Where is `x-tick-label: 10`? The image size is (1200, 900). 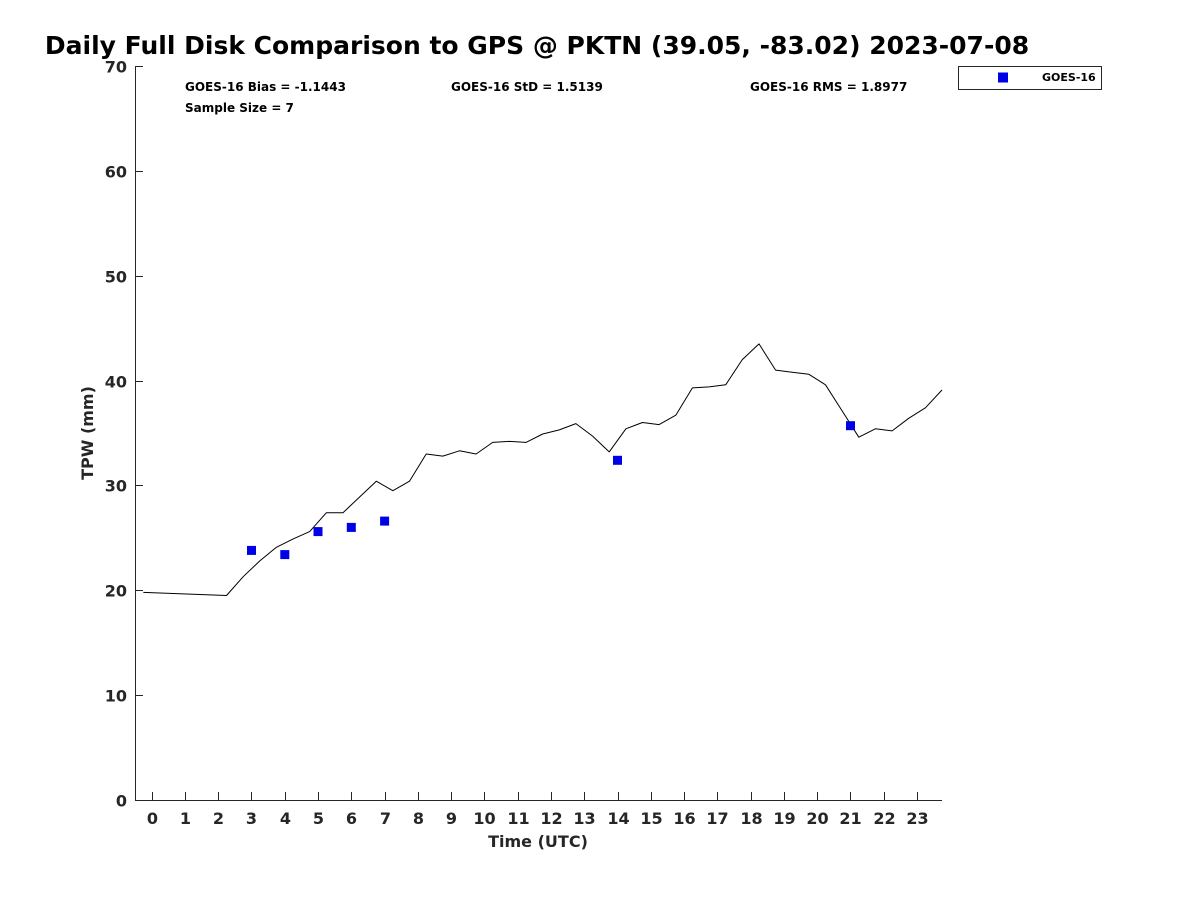 x-tick-label: 10 is located at coordinates (484, 818).